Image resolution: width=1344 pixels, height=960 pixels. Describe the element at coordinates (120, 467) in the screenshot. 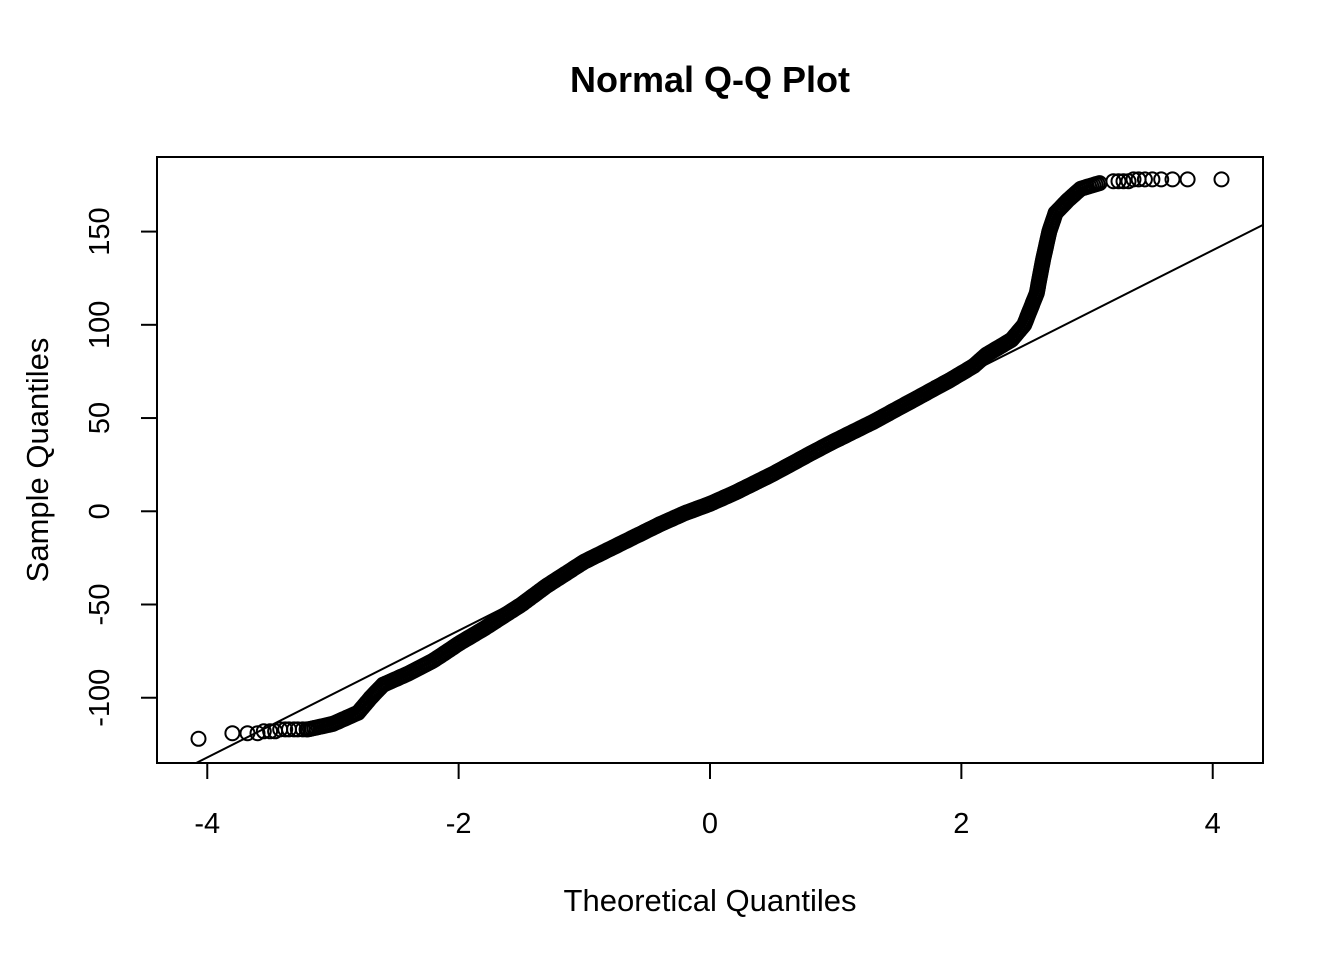

I see `y-axis: -100 -50 0 50 100 150` at that location.